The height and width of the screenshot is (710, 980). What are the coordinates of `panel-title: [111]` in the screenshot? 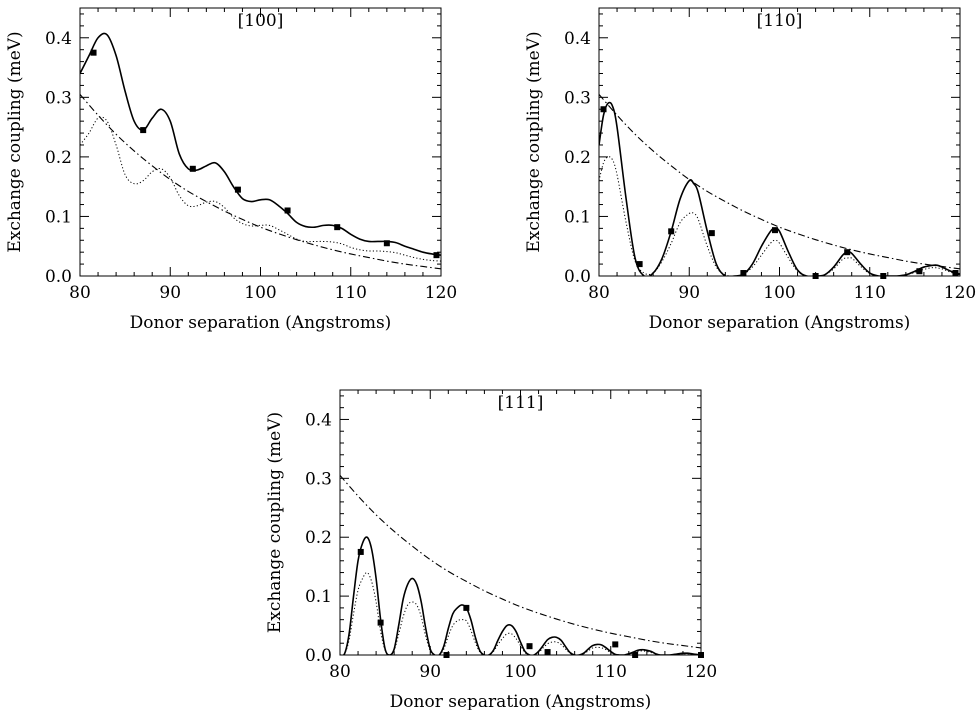 It's located at (521, 403).